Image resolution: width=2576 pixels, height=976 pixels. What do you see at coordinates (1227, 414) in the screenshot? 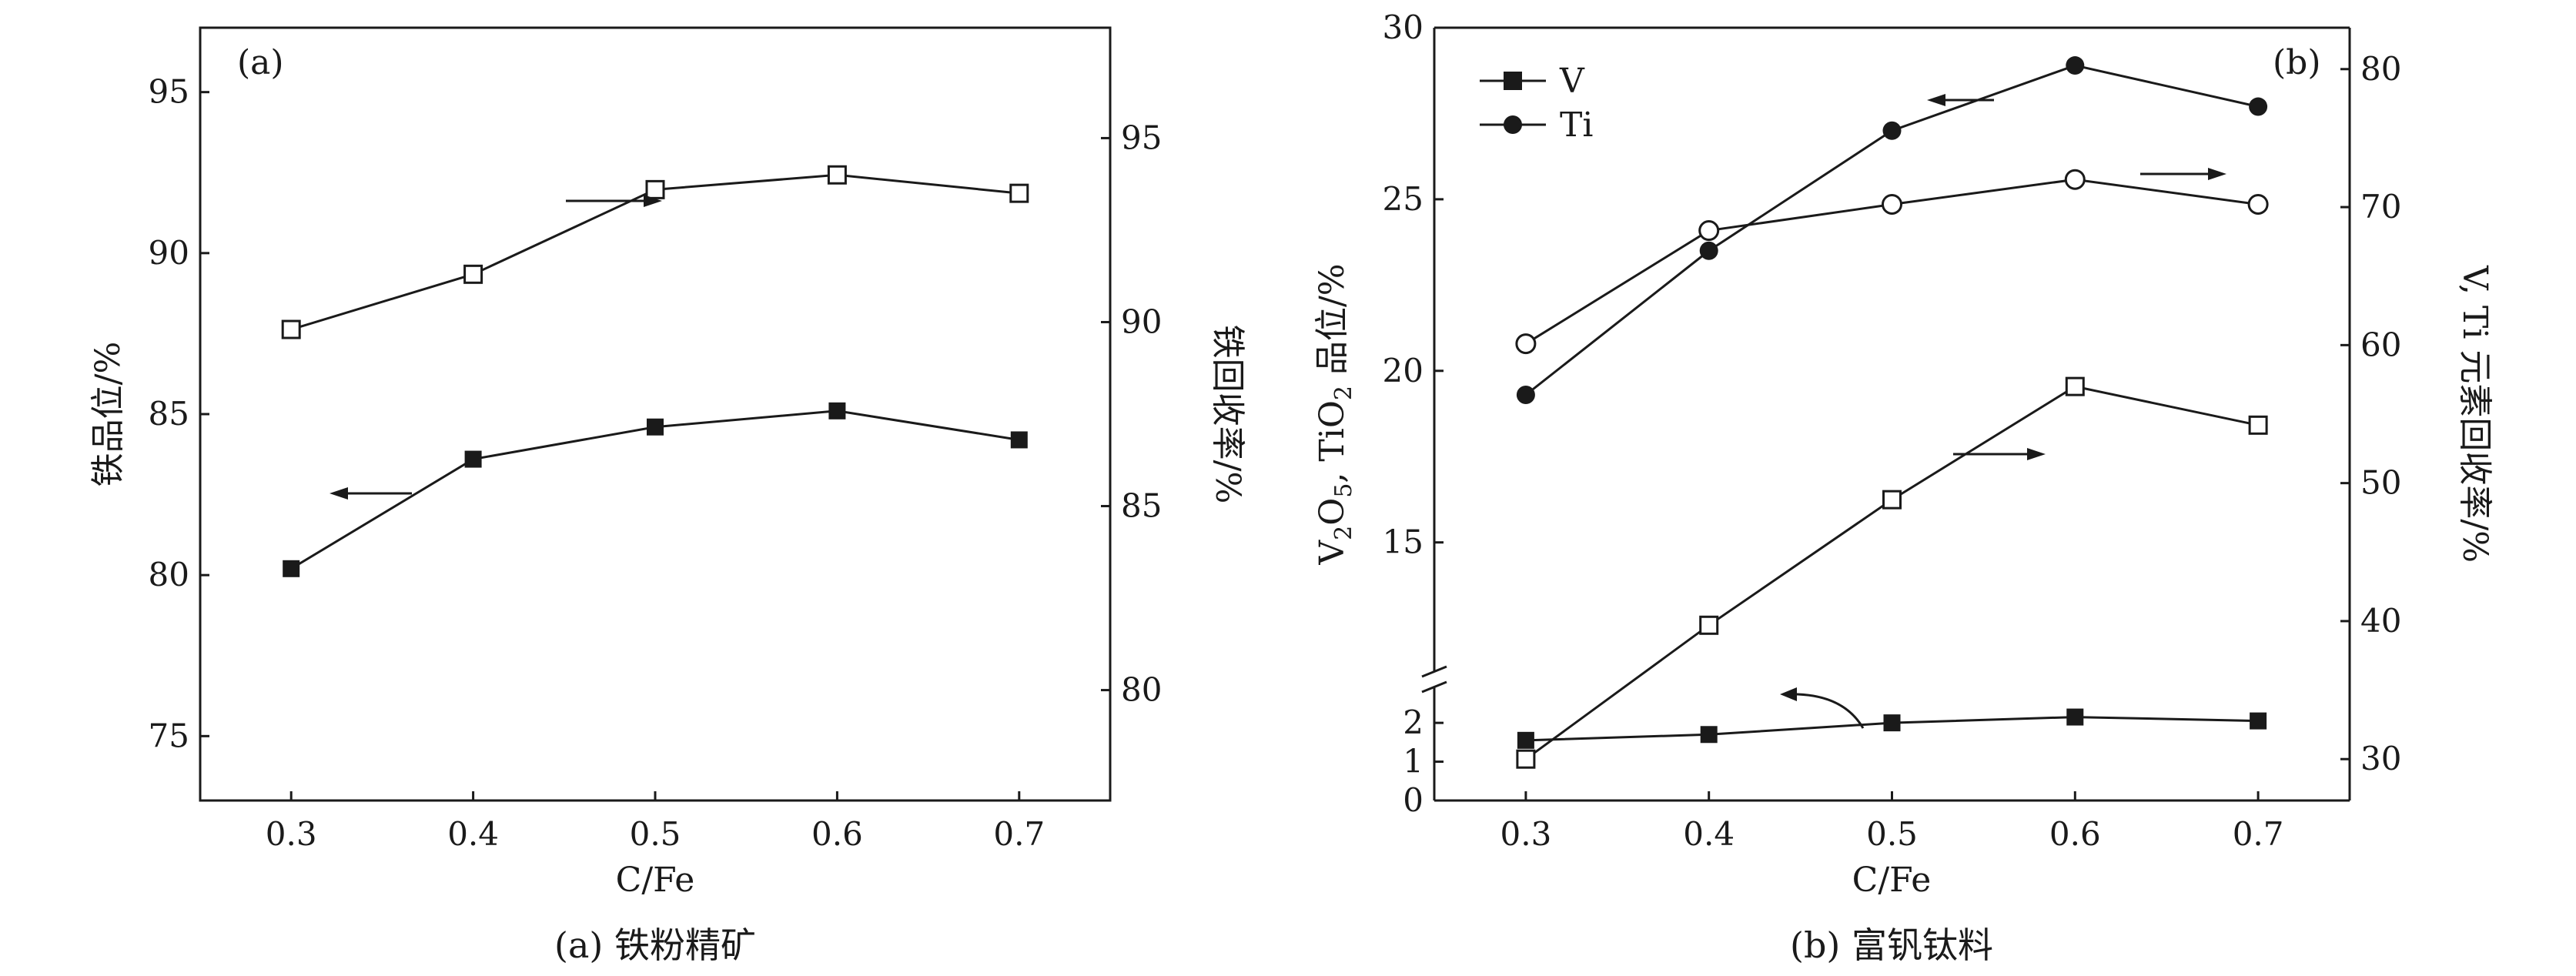
I see `panel-a-y2label: 铁回收率/%` at bounding box center [1227, 414].